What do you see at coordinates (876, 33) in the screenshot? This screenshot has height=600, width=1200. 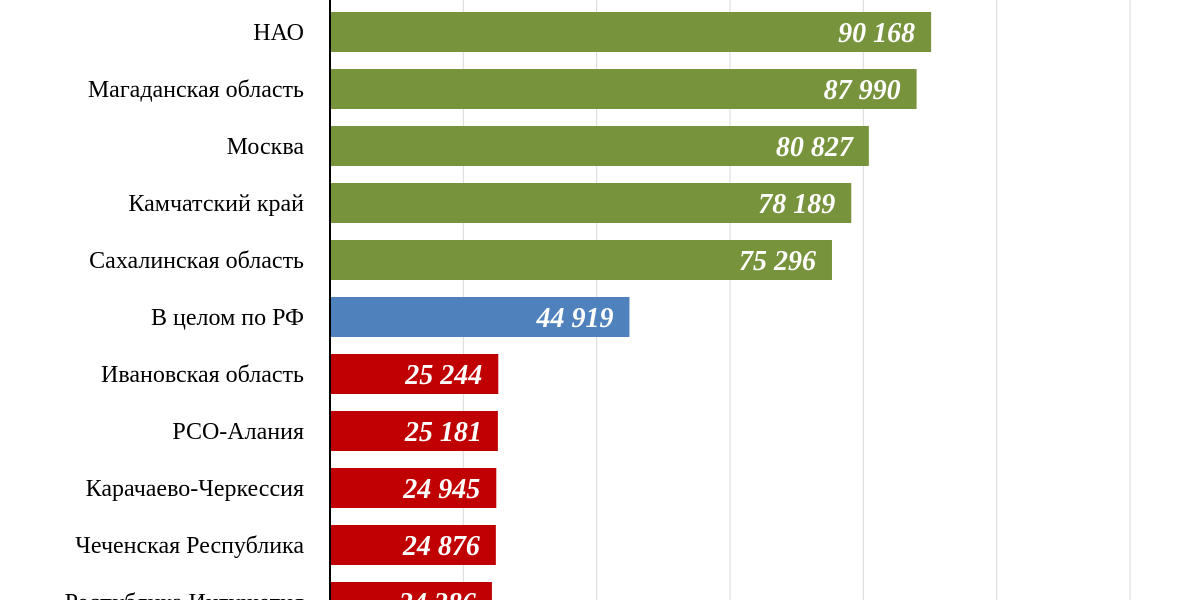 I see `bar-value-label: 90 168` at bounding box center [876, 33].